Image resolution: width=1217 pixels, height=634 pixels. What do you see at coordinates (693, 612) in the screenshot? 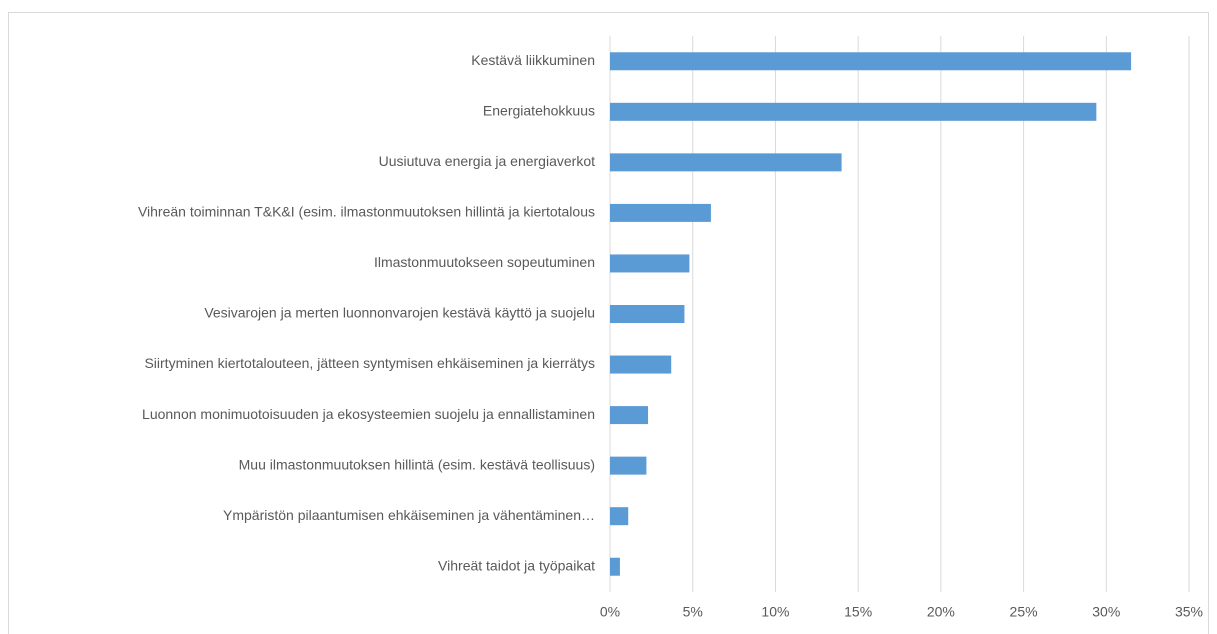
I see `x-tick-label: 5%` at bounding box center [693, 612].